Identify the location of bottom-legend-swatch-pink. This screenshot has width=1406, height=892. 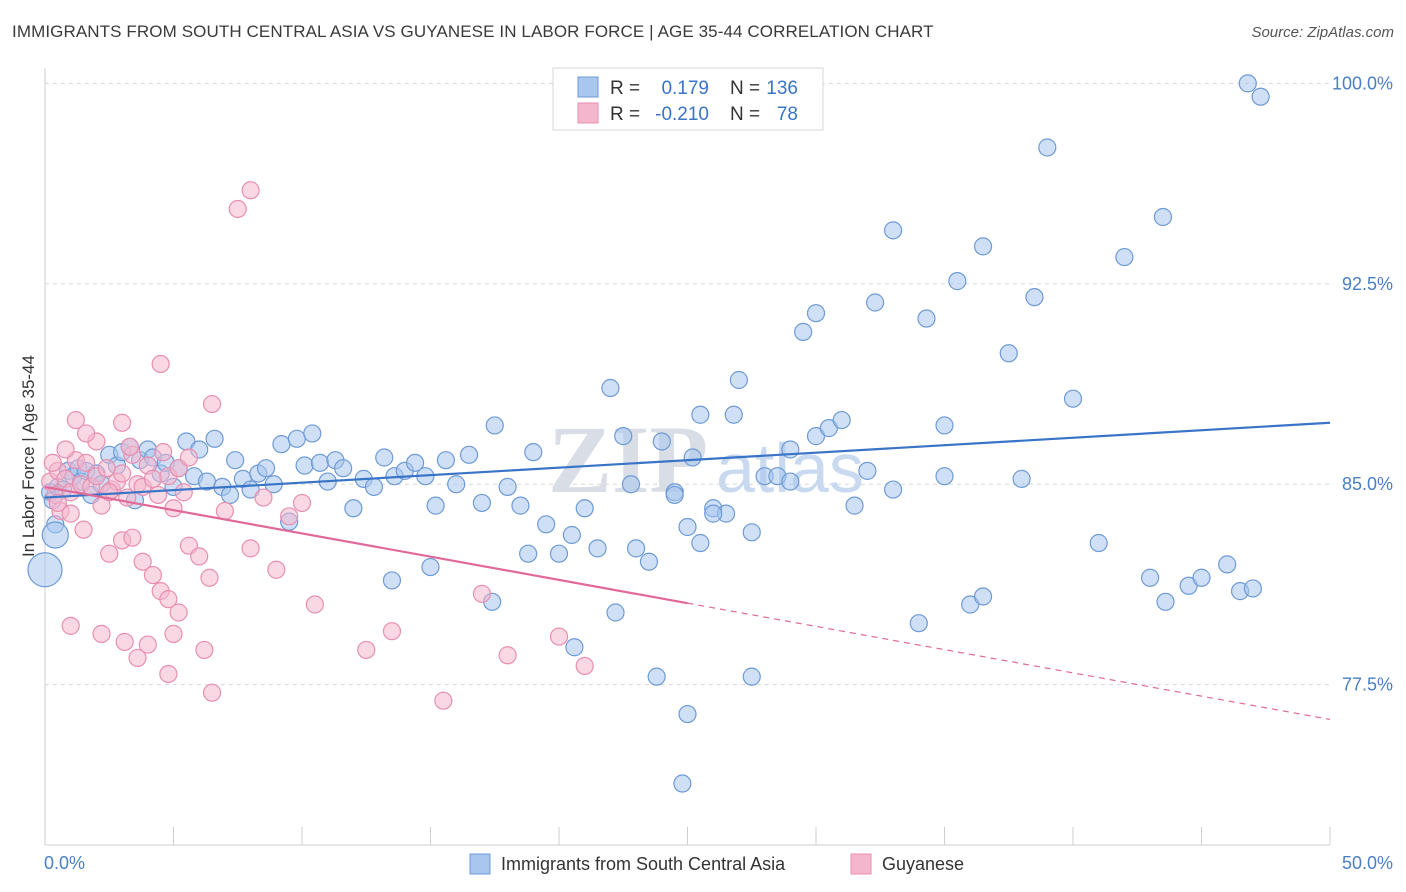
(861, 864).